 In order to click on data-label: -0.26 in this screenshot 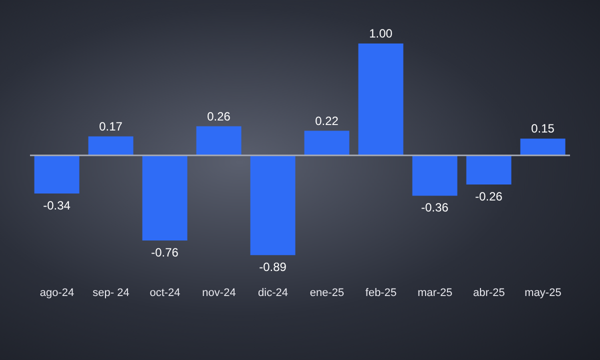, I will do `click(489, 197)`.